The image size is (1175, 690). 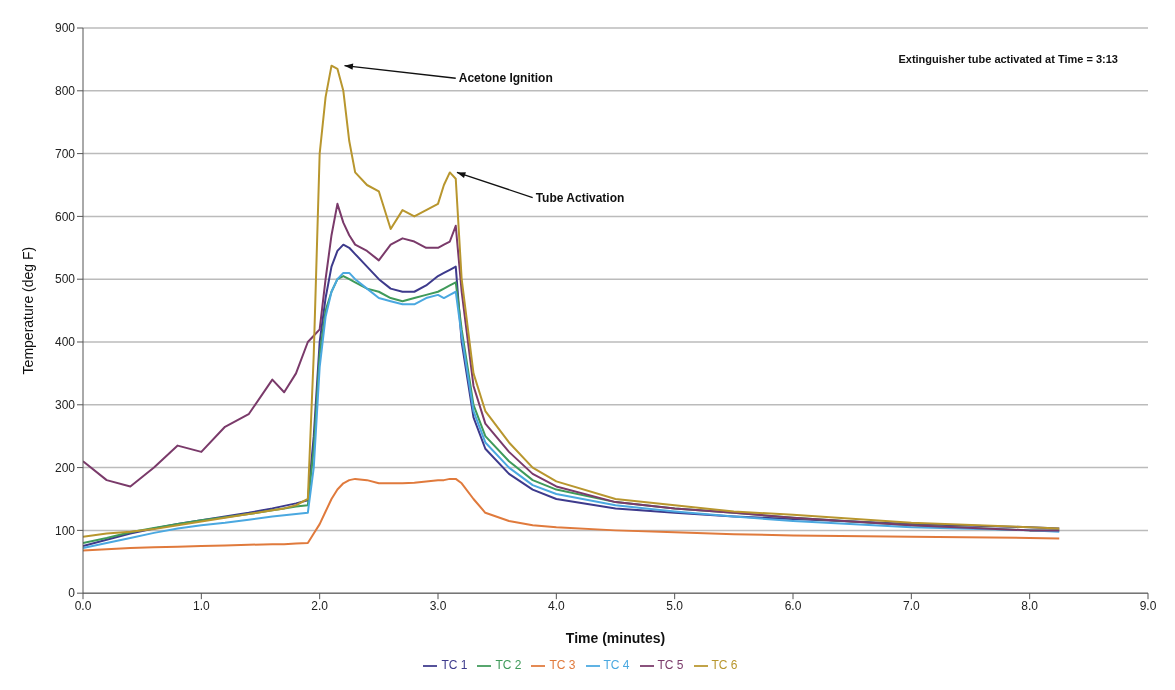 I want to click on x-tick-label: 1.0, so click(x=201, y=605).